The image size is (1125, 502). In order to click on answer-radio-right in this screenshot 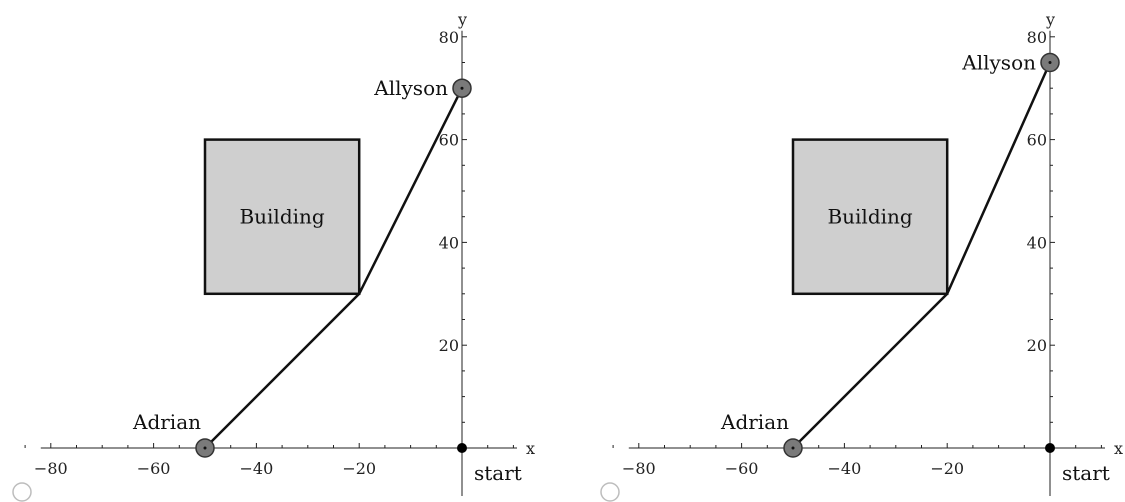, I will do `click(610, 492)`.